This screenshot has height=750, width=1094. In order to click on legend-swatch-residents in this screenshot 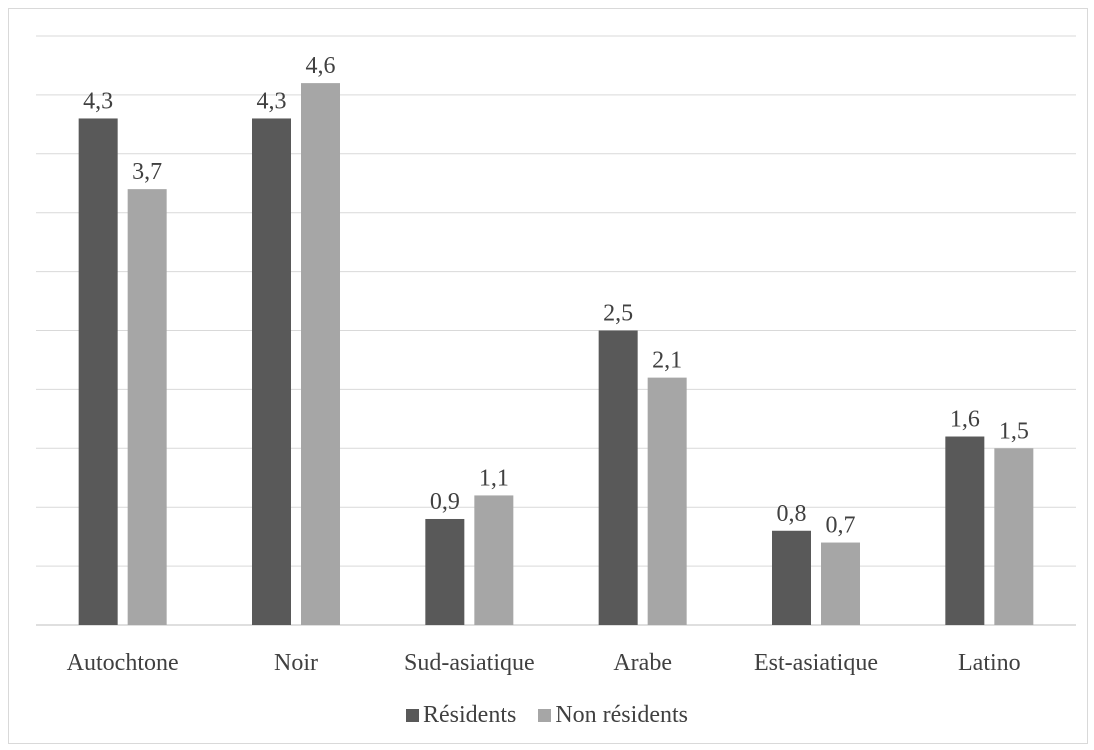, I will do `click(412, 715)`.